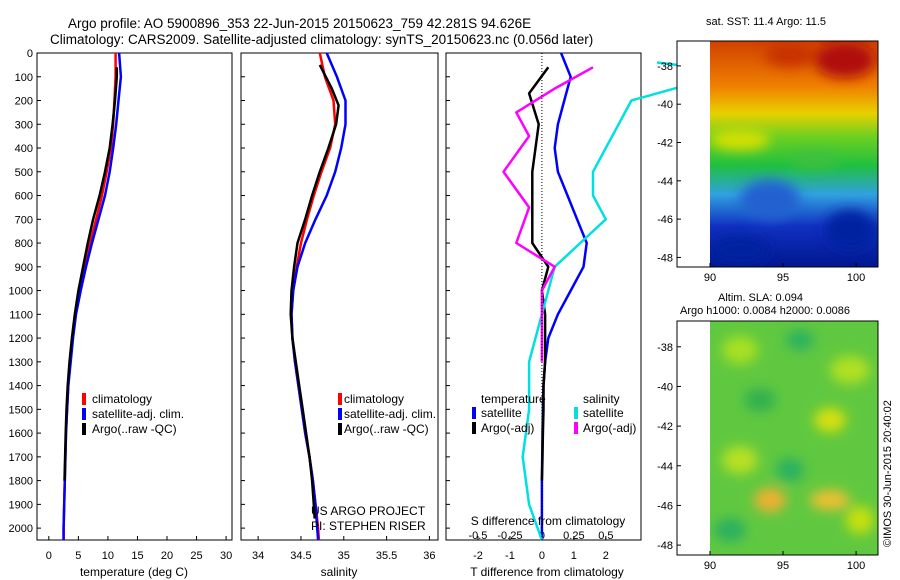  I want to click on depth-tick-label: 400, so click(24, 149).